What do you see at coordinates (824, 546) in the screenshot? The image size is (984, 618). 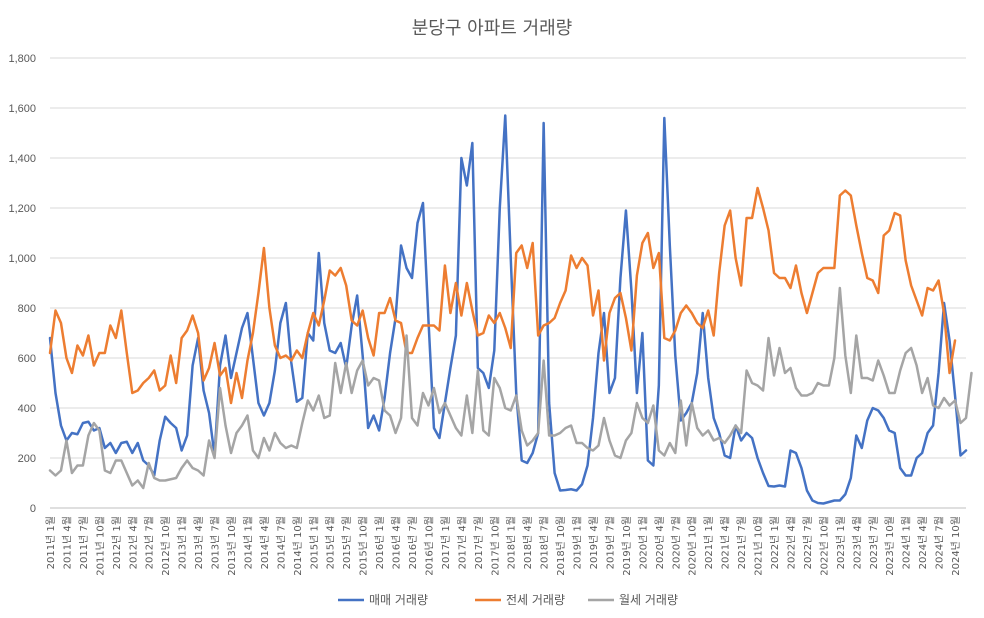 I see `x-tick-label: 2022년 10월` at bounding box center [824, 546].